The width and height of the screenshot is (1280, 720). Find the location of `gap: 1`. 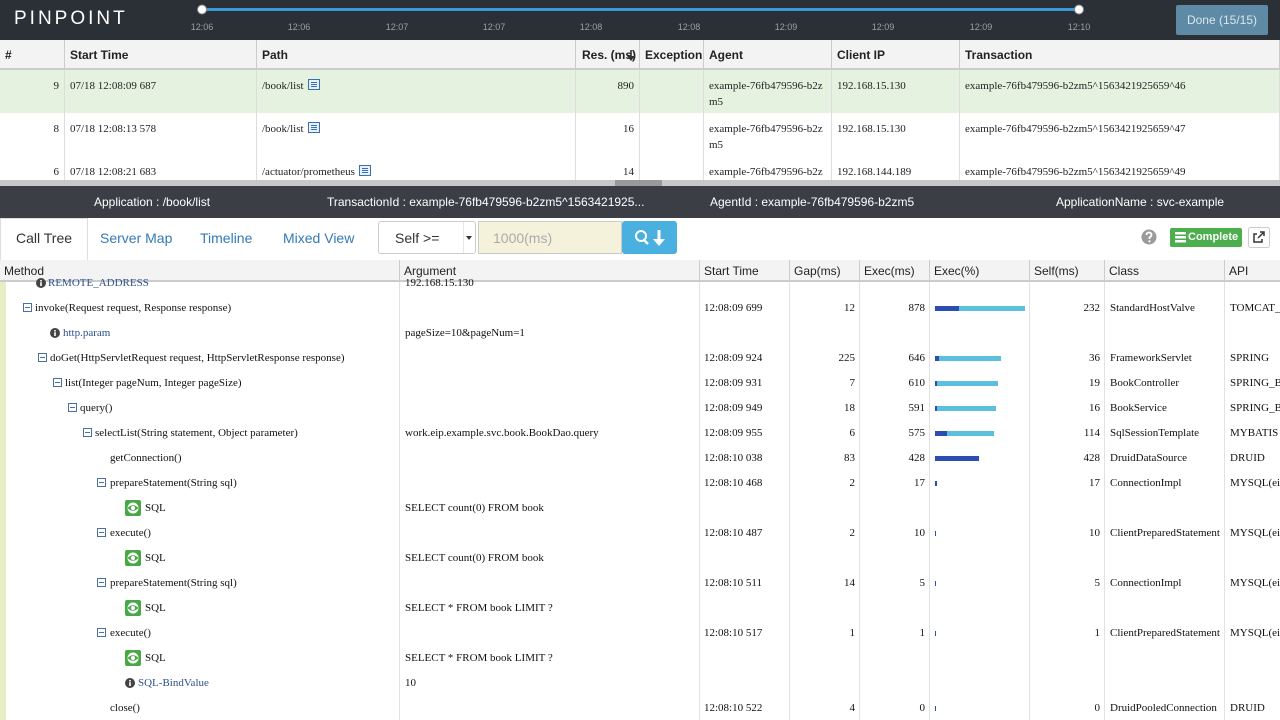

gap: 1 is located at coordinates (852, 633).